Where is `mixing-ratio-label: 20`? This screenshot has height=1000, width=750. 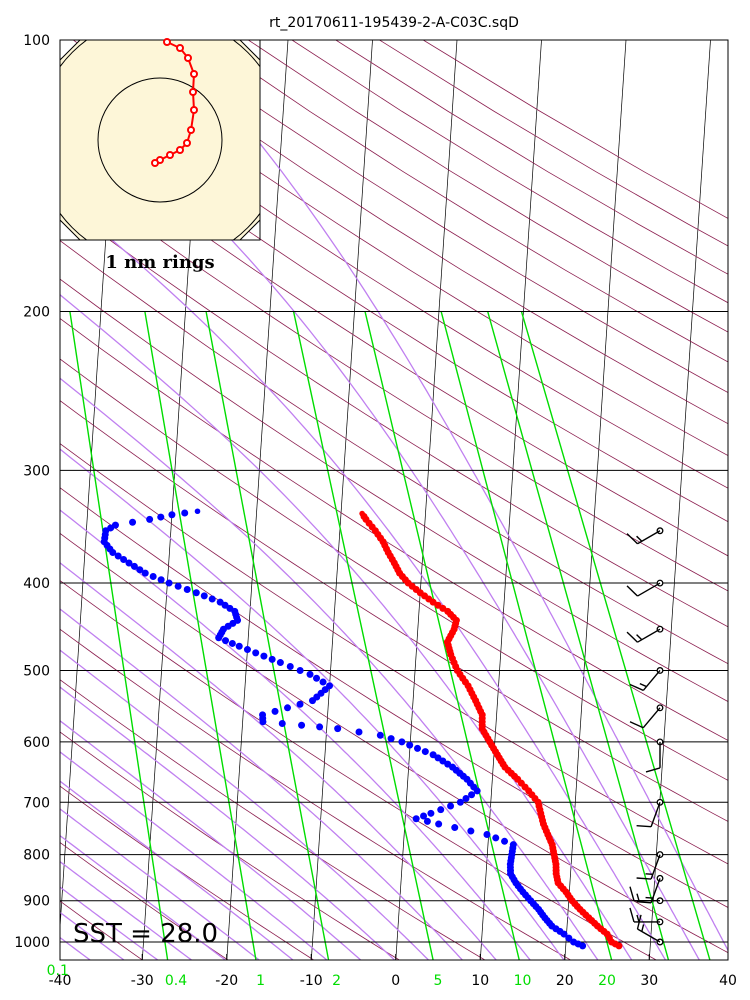 mixing-ratio-label: 20 is located at coordinates (607, 981).